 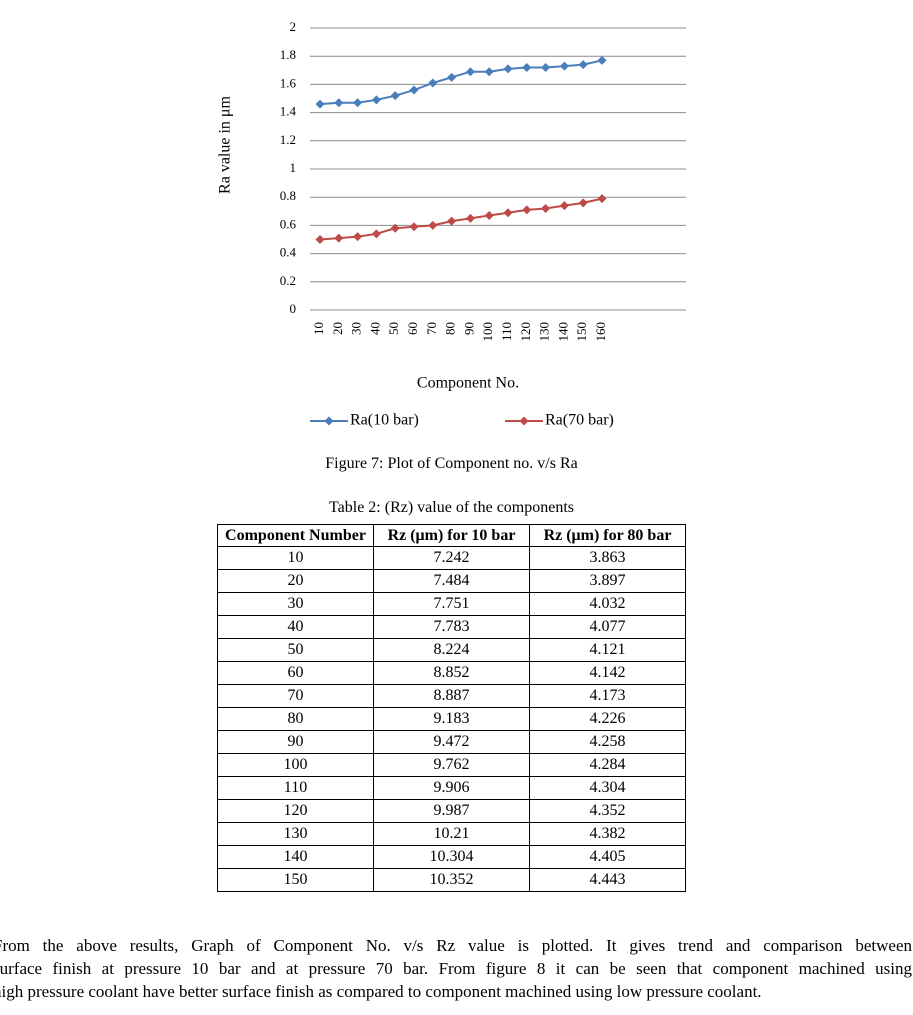 I want to click on y-tick-label: 0.4, so click(x=288, y=252).